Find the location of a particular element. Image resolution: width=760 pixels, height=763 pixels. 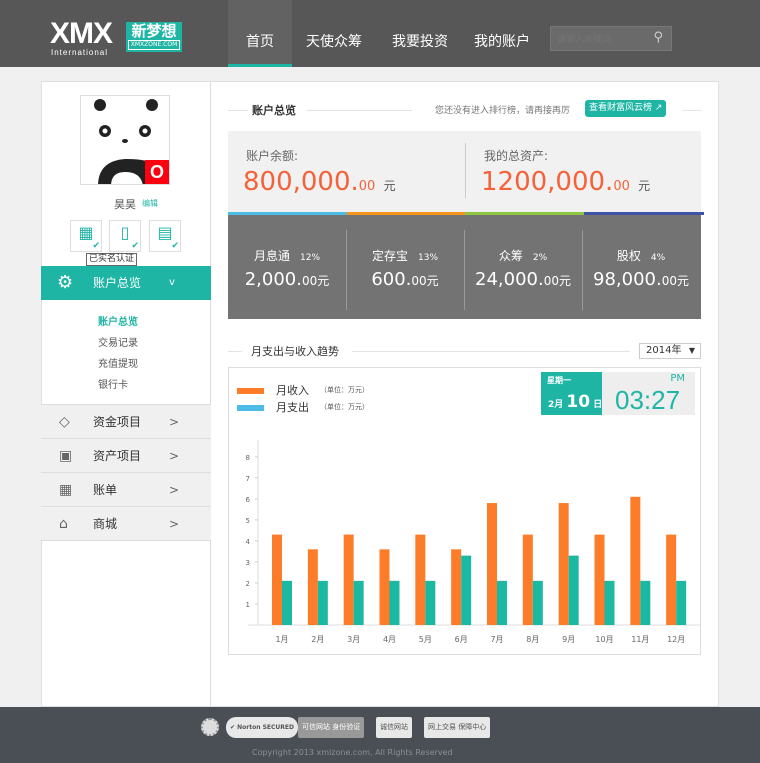

legend-unit: （单位：万元） is located at coordinates (344, 390).